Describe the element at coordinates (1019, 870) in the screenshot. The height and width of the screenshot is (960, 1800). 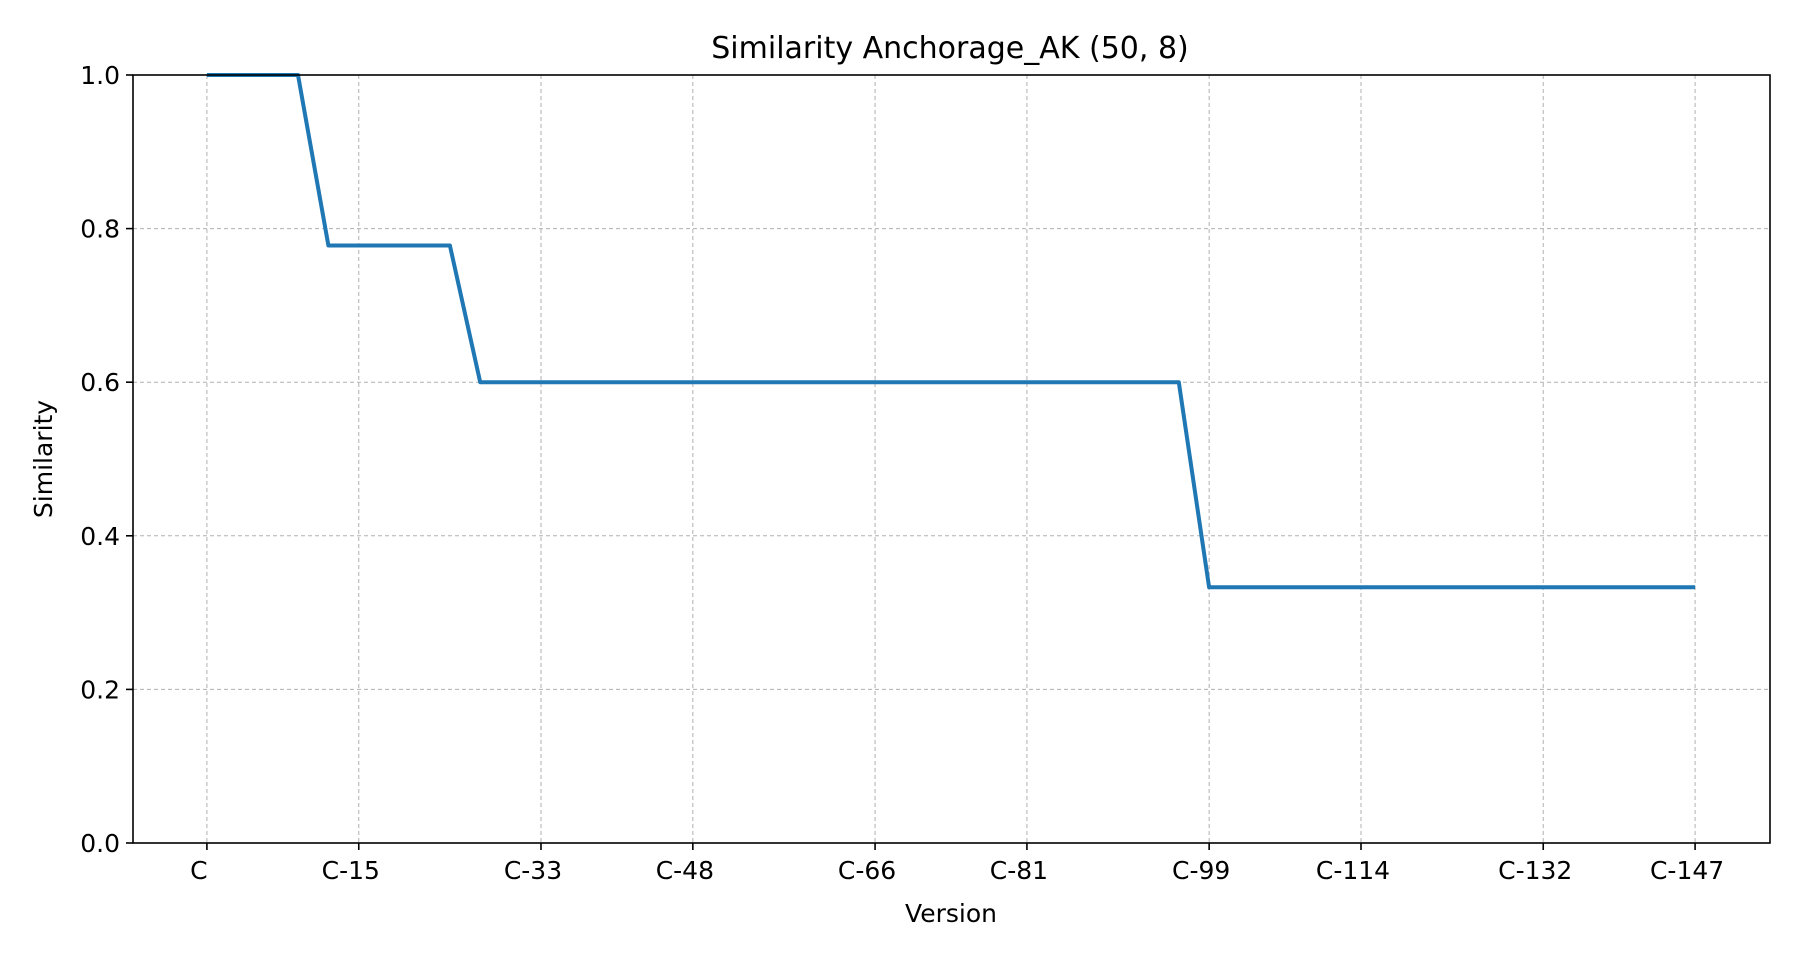
I see `x-tick-label: C-81` at that location.